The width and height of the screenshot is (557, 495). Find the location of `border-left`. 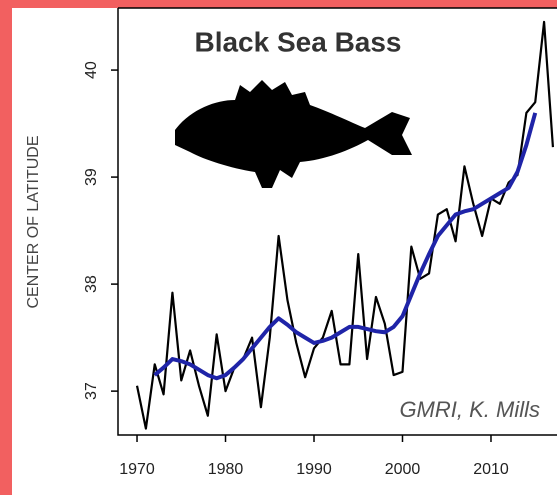

border-left is located at coordinates (6, 247).